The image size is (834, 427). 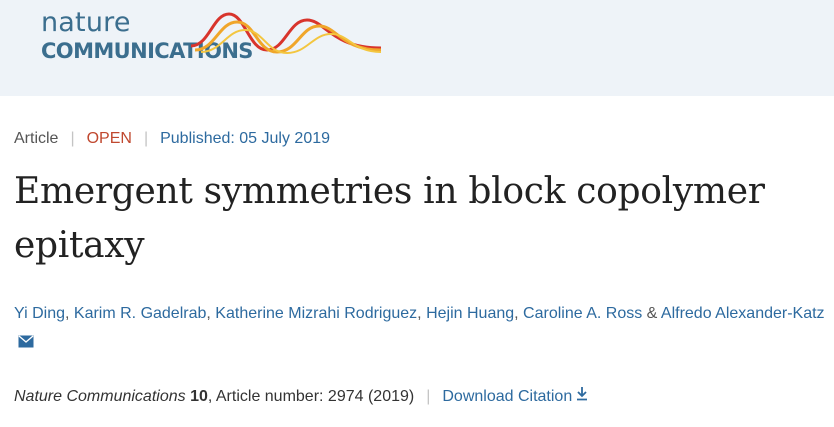 What do you see at coordinates (389, 191) in the screenshot?
I see `article-title-line: Emergent symmetries in block copolymer` at bounding box center [389, 191].